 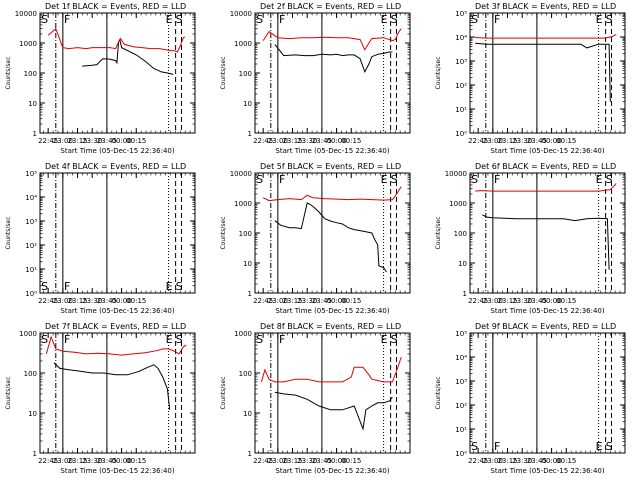 What do you see at coordinates (330, 166) in the screenshot?
I see `panel-title: Det 5f BLACK = Events, RED = LLD` at bounding box center [330, 166].